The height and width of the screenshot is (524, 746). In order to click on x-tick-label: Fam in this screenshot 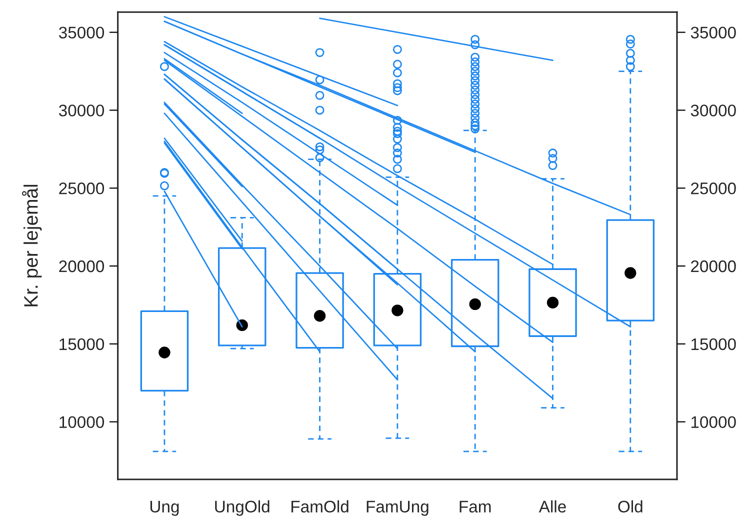, I will do `click(475, 506)`.